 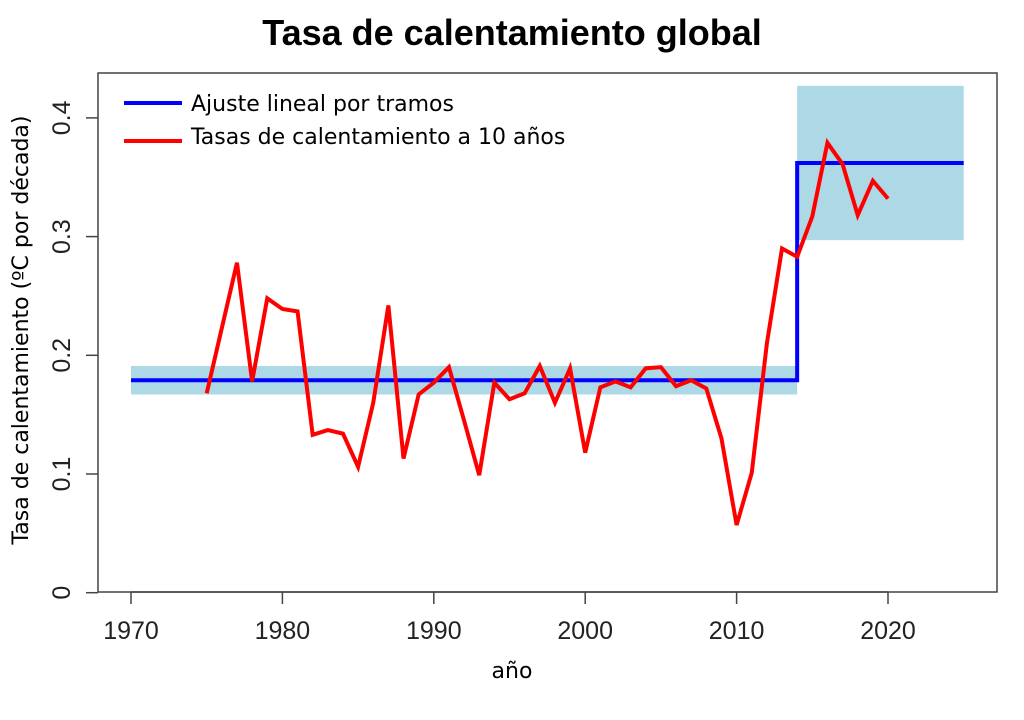 What do you see at coordinates (434, 631) in the screenshot?
I see `x-tick-label: 1990` at bounding box center [434, 631].